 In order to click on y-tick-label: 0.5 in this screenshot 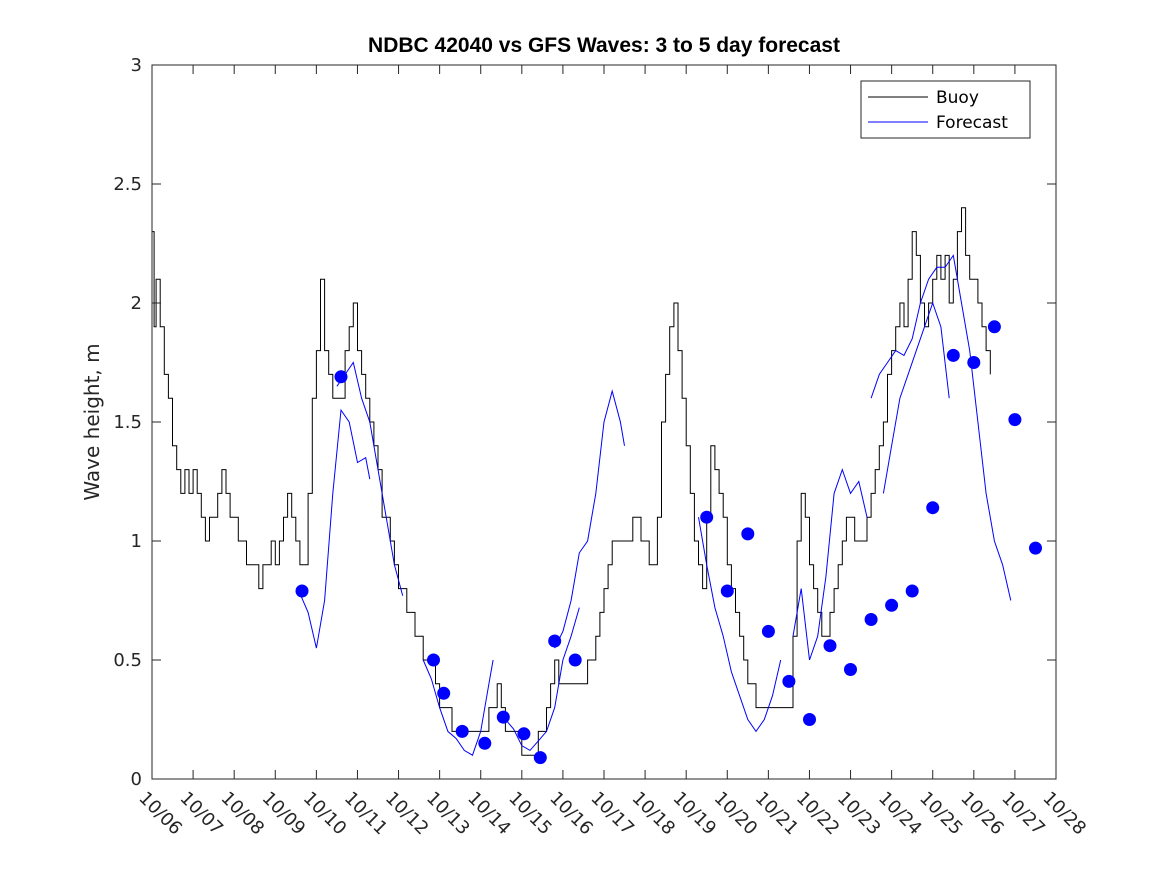, I will do `click(127, 660)`.